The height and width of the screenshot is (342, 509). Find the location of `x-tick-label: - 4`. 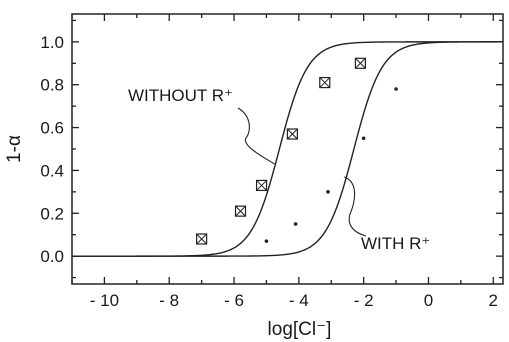

x-tick-label: - 4 is located at coordinates (299, 300).